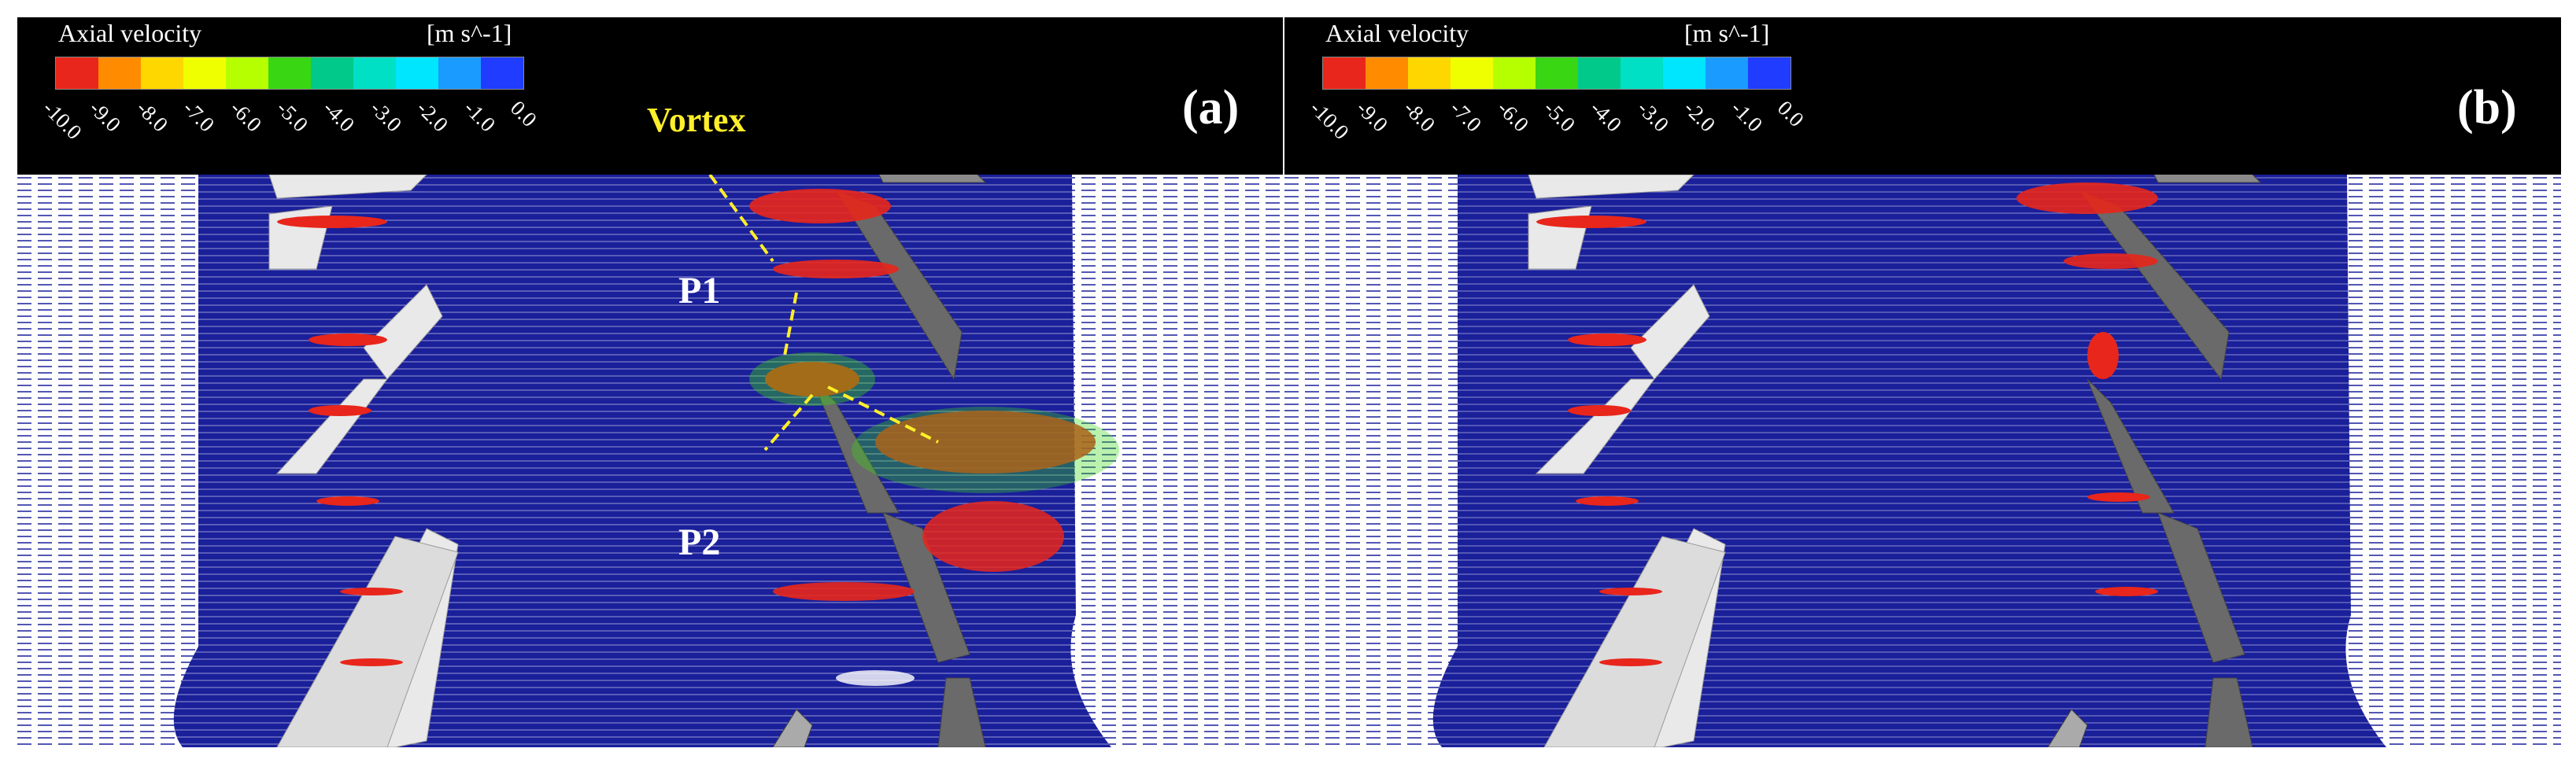 The width and height of the screenshot is (2576, 763). What do you see at coordinates (2487, 108) in the screenshot?
I see `panel-label: (b)` at bounding box center [2487, 108].